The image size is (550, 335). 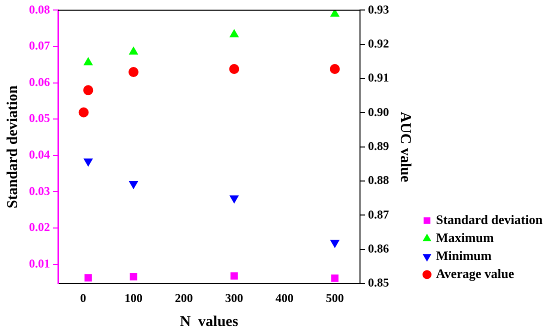 I want to click on x-axis-title: N values, so click(x=209, y=322).